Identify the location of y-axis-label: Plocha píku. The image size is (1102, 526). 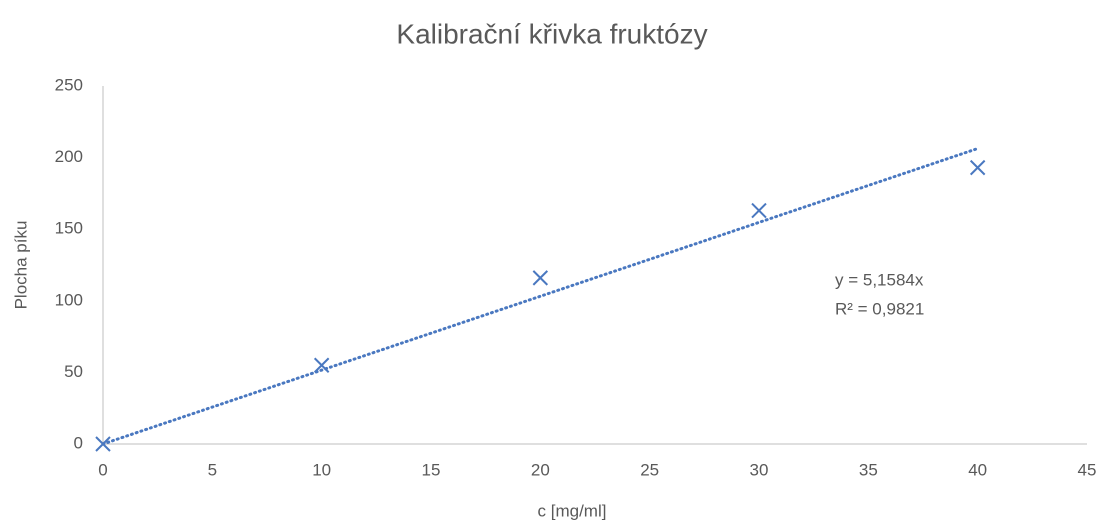
(20, 265).